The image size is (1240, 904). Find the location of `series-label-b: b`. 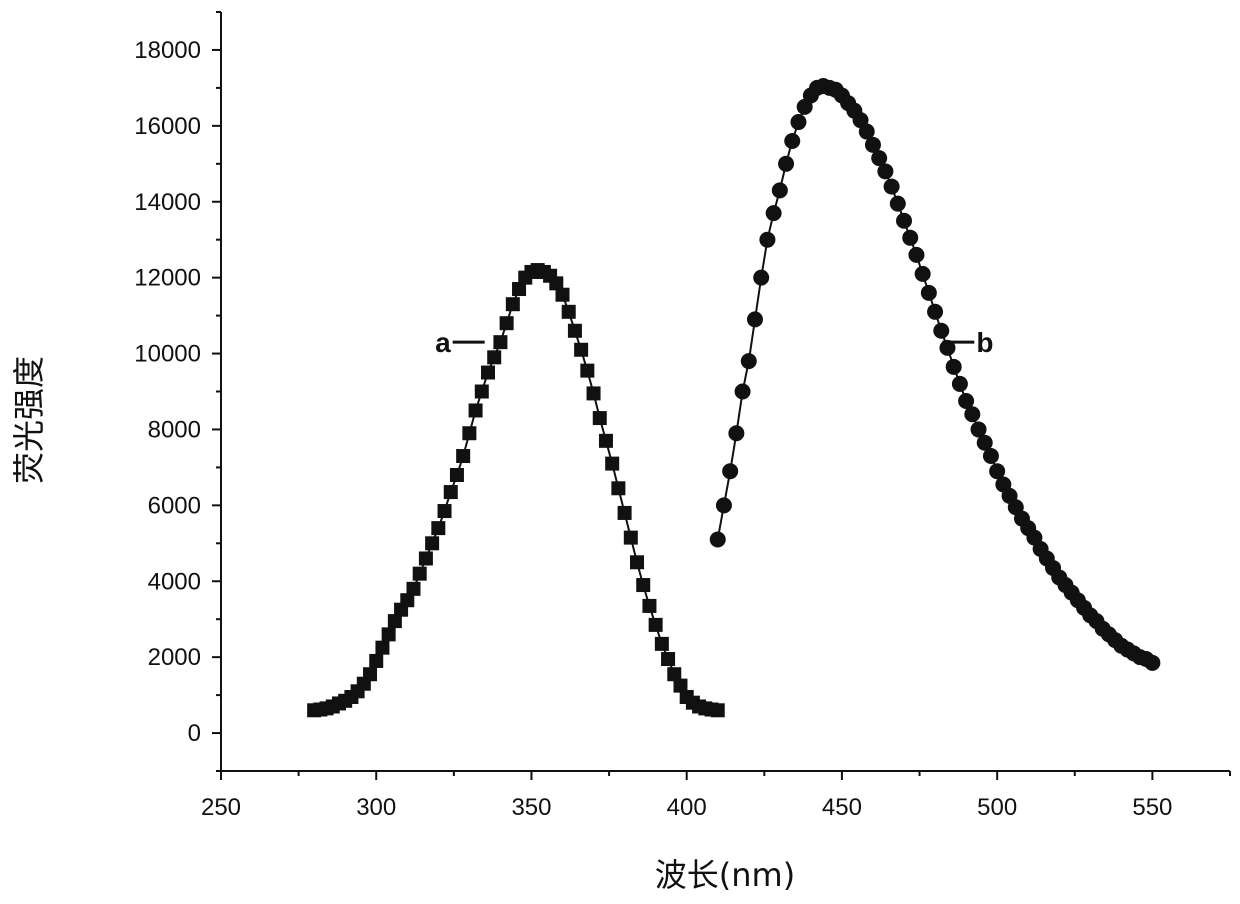

series-label-b: b is located at coordinates (984, 342).